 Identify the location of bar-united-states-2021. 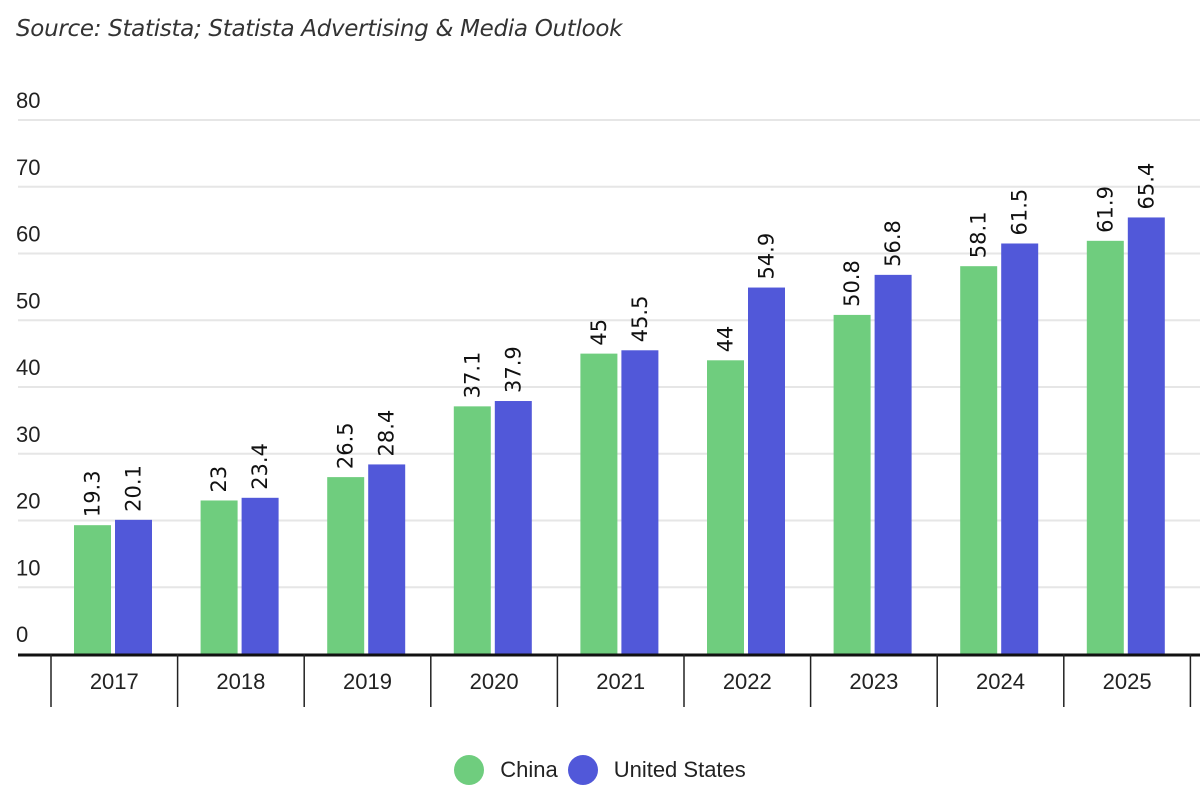
(640, 502).